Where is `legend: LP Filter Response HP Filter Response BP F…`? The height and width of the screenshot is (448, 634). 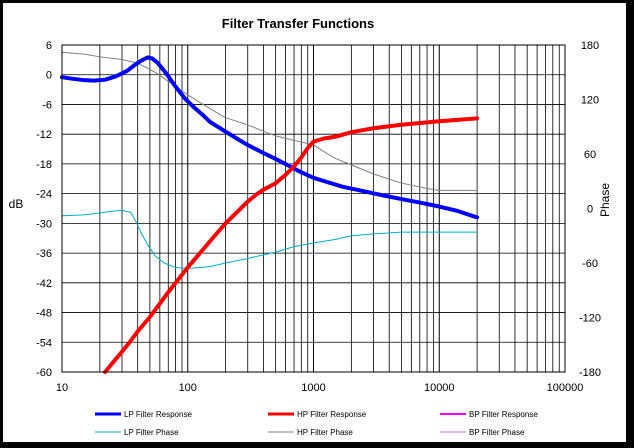
legend: LP Filter Response HP Filter Response BP F… is located at coordinates (316, 423).